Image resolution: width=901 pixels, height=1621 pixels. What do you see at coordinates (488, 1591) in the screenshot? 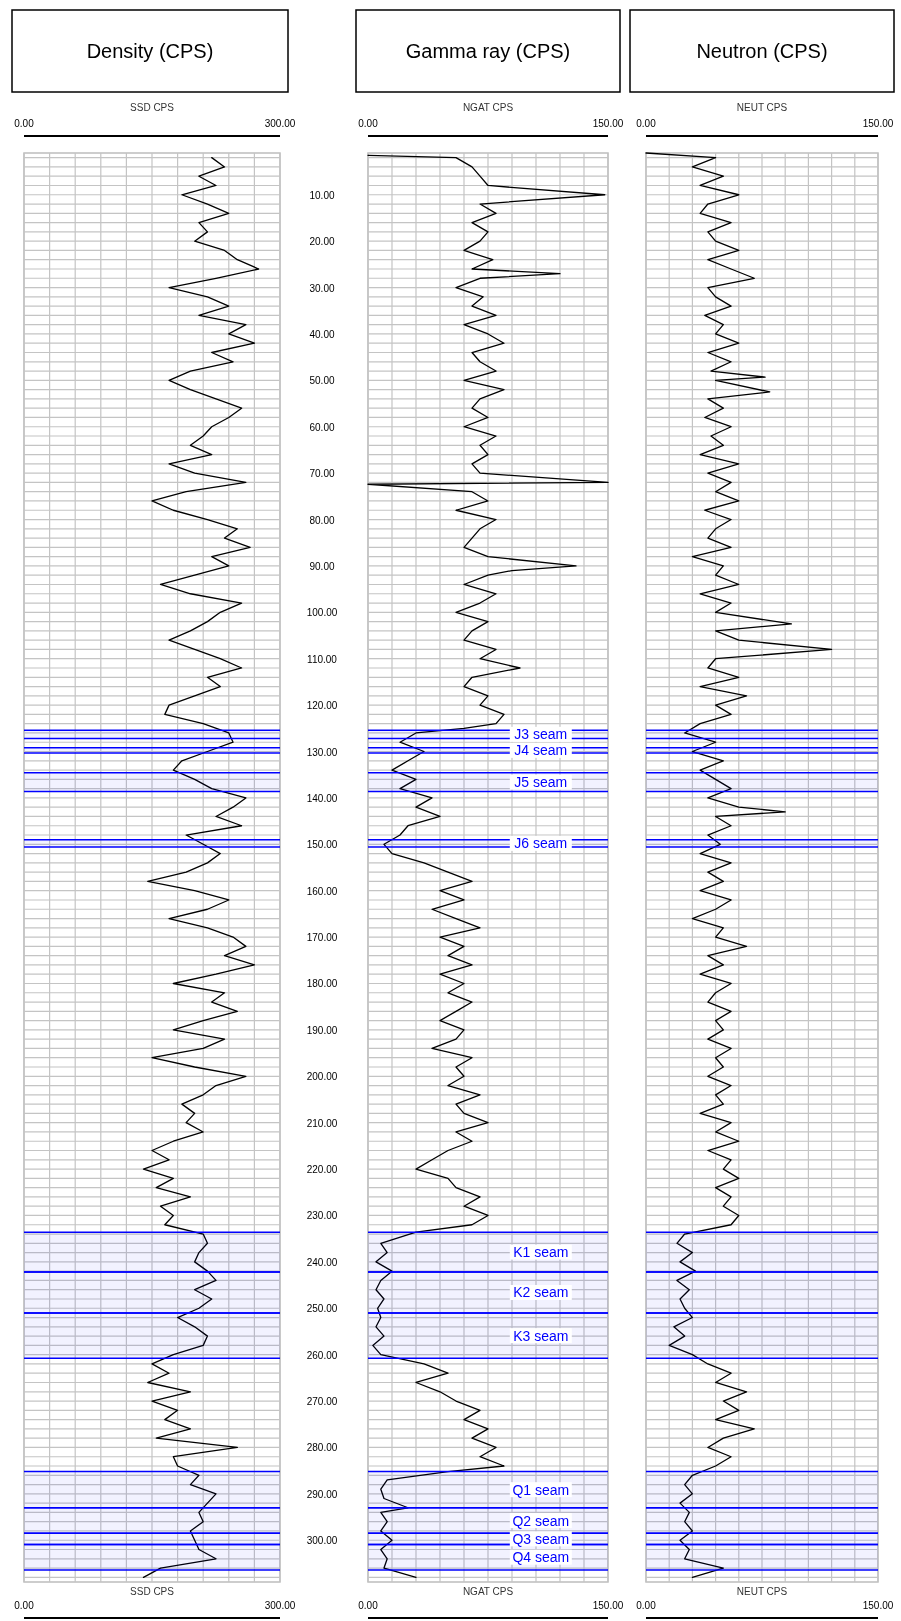
I see `x-axis-title: NGAT CPS` at bounding box center [488, 1591].